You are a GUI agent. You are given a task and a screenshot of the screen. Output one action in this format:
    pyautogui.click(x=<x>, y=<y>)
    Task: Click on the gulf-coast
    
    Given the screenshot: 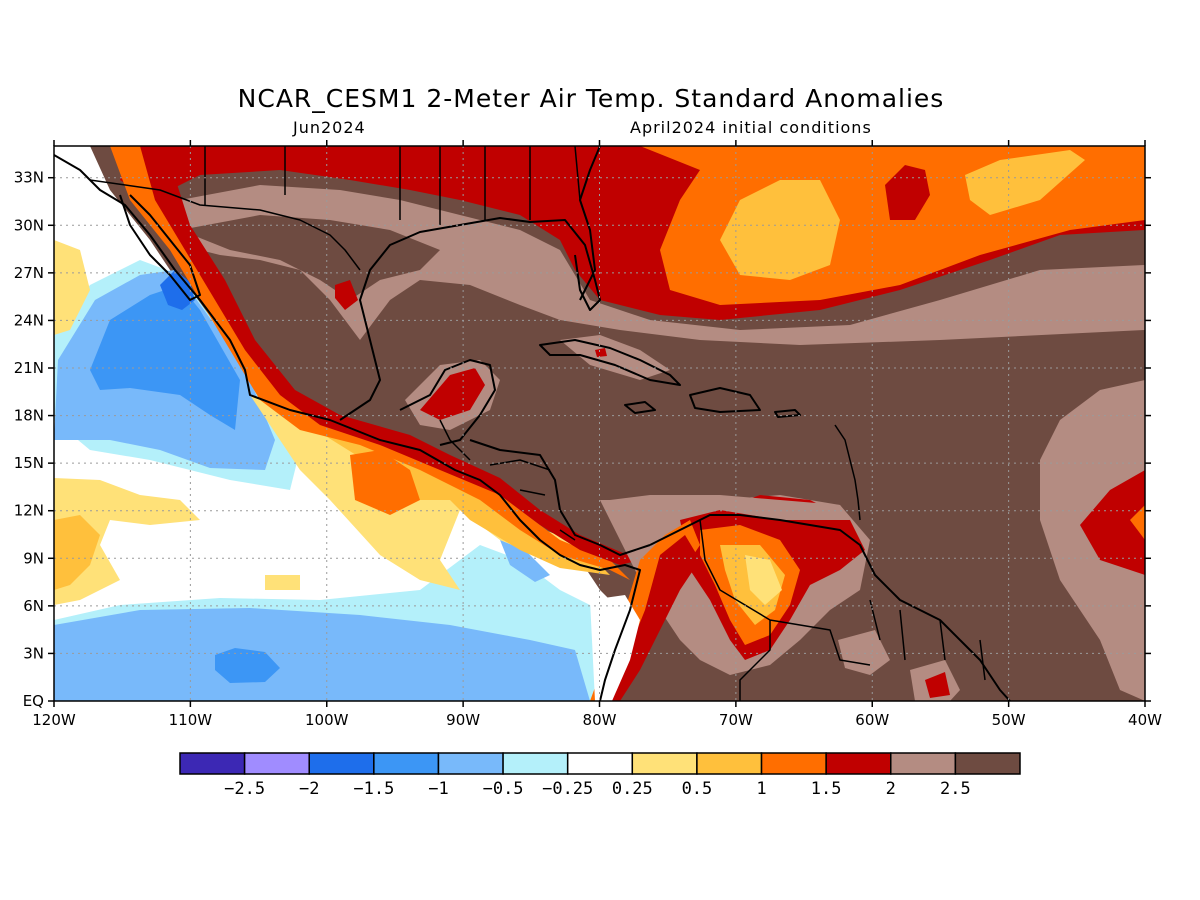 What is the action you would take?
    pyautogui.click(x=470, y=319)
    